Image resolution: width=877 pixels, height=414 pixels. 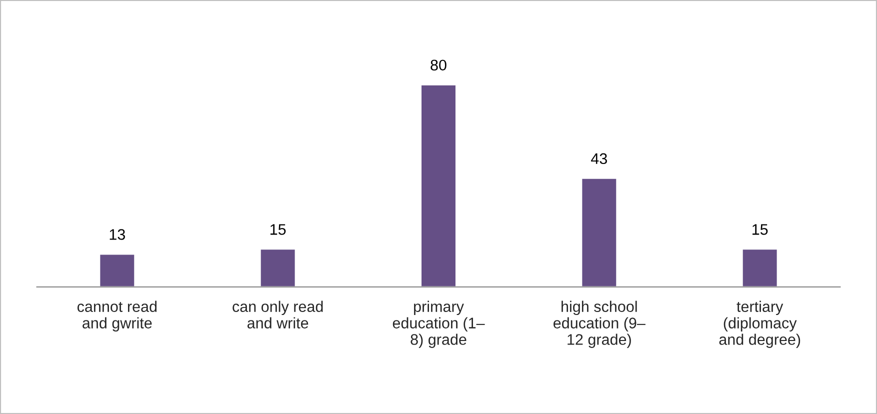 I want to click on data-label: 80, so click(x=438, y=65).